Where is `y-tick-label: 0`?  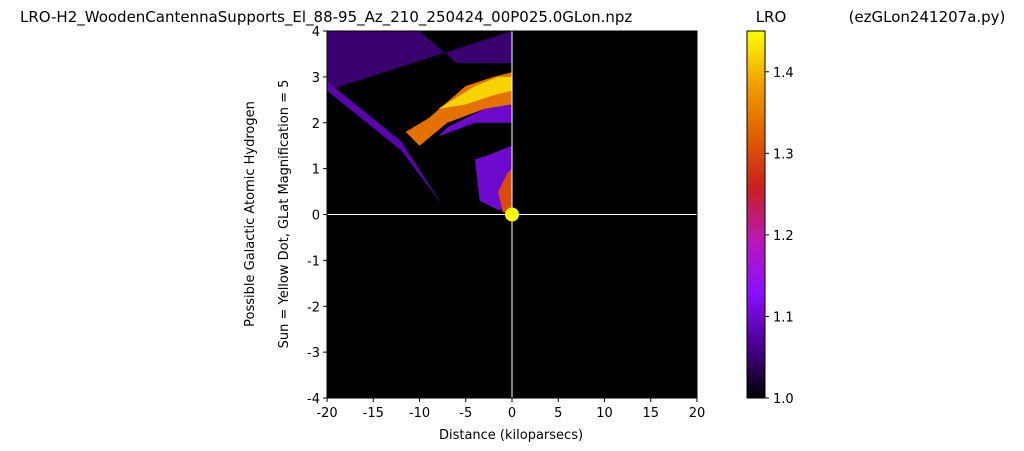 y-tick-label: 0 is located at coordinates (316, 216).